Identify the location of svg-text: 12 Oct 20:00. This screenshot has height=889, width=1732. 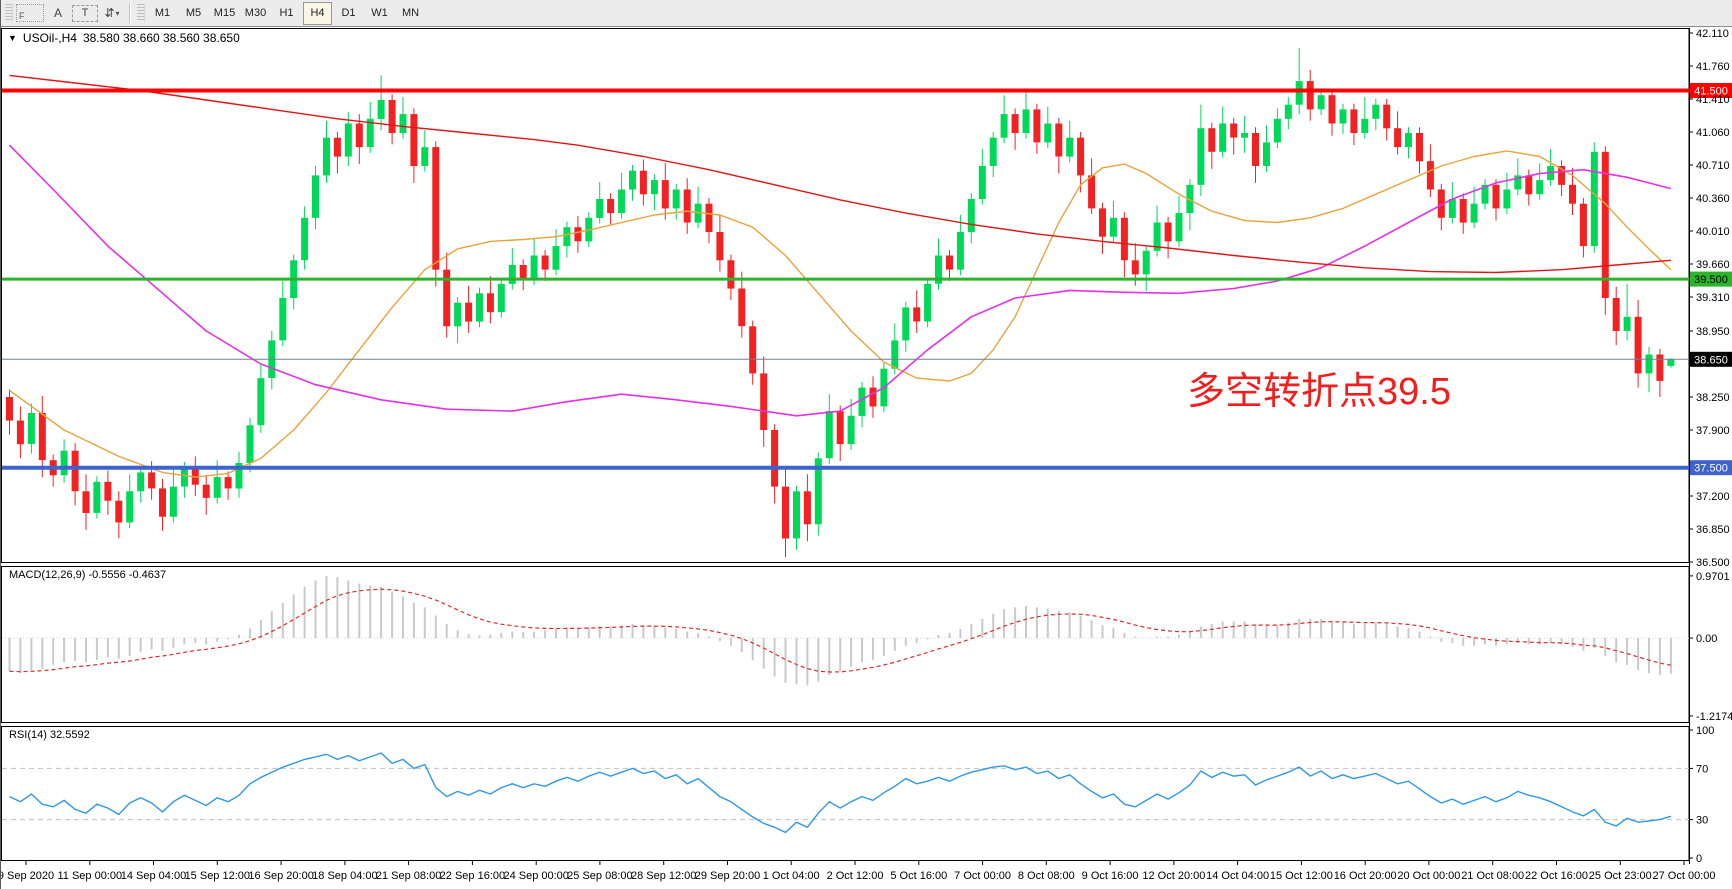
(1173, 876).